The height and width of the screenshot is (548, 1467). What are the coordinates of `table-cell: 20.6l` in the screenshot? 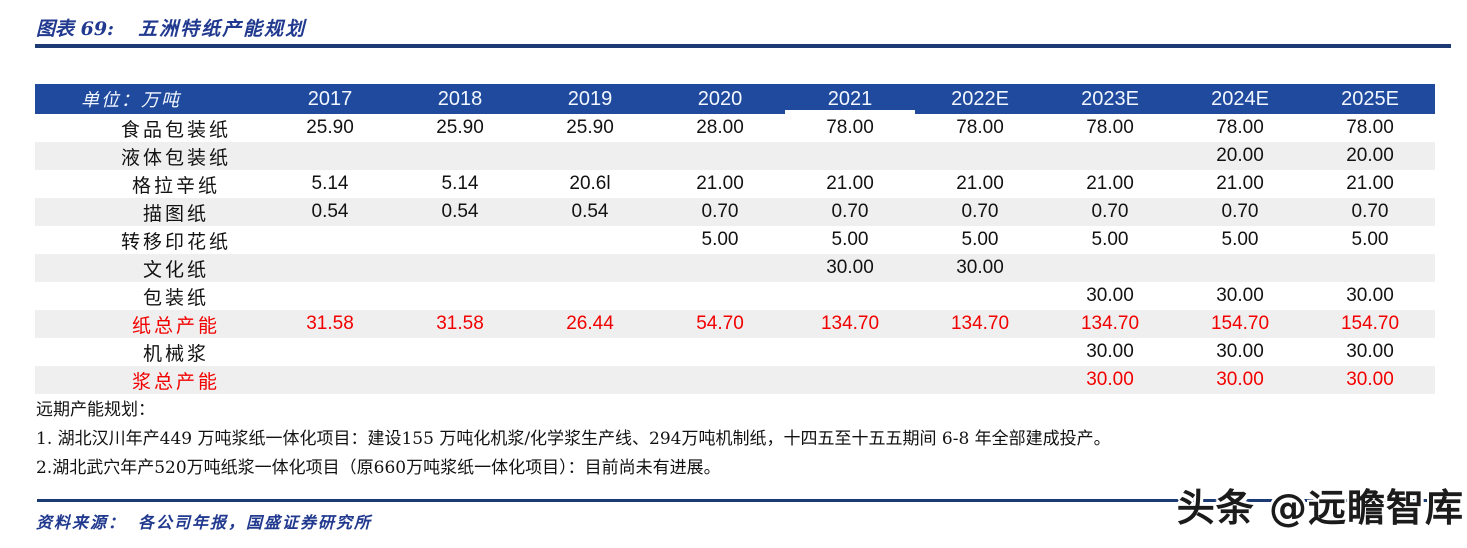 It's located at (590, 183).